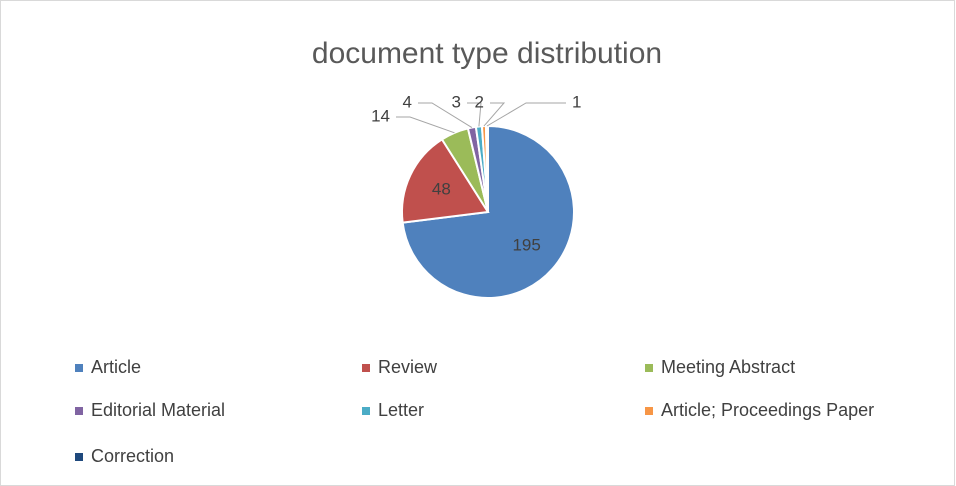  What do you see at coordinates (728, 367) in the screenshot?
I see `legend-label: Meeting Abstract` at bounding box center [728, 367].